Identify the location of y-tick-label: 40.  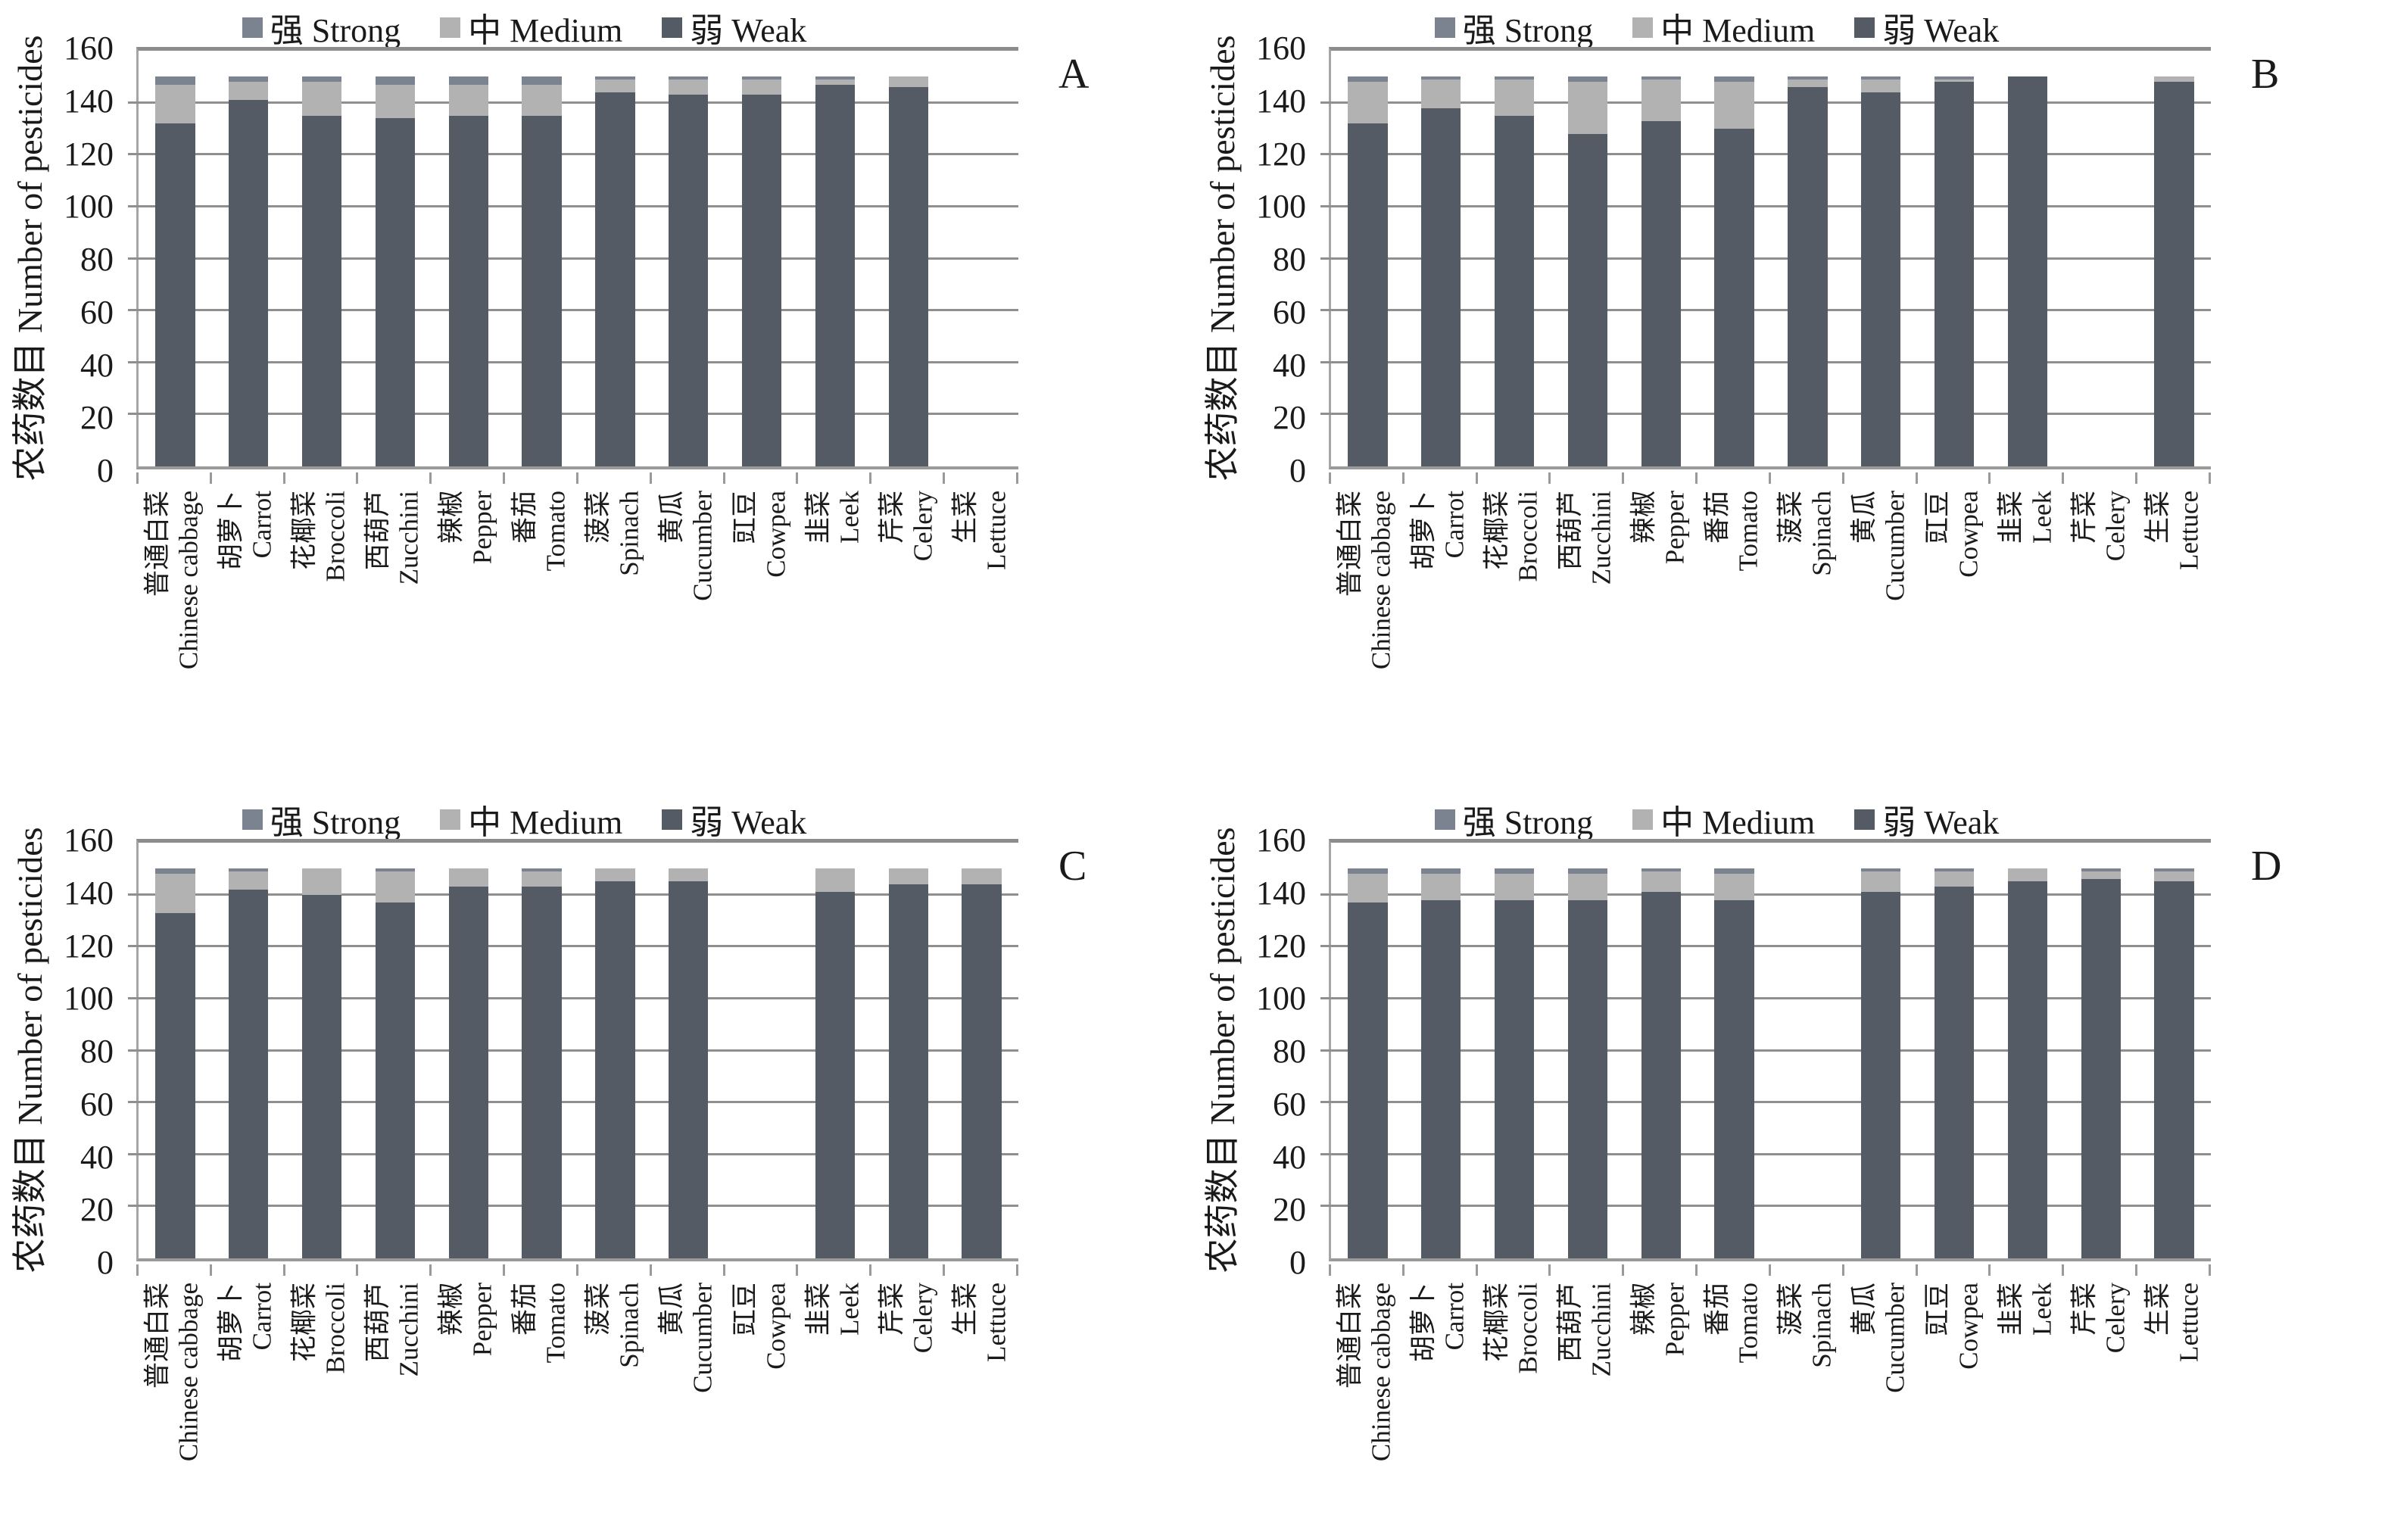
(97, 365).